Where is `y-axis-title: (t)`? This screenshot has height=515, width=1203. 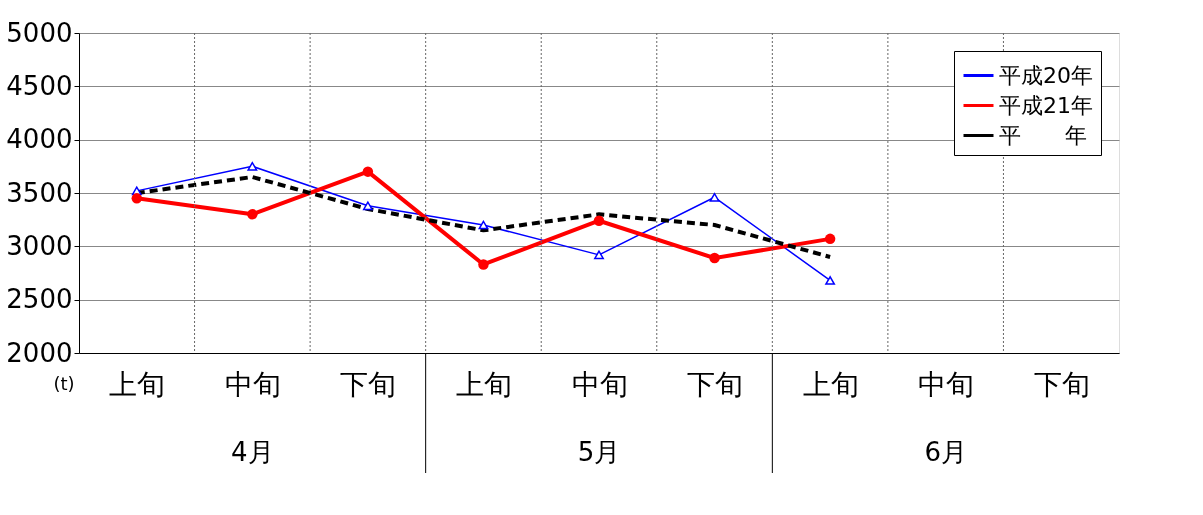
y-axis-title: (t) is located at coordinates (64, 383).